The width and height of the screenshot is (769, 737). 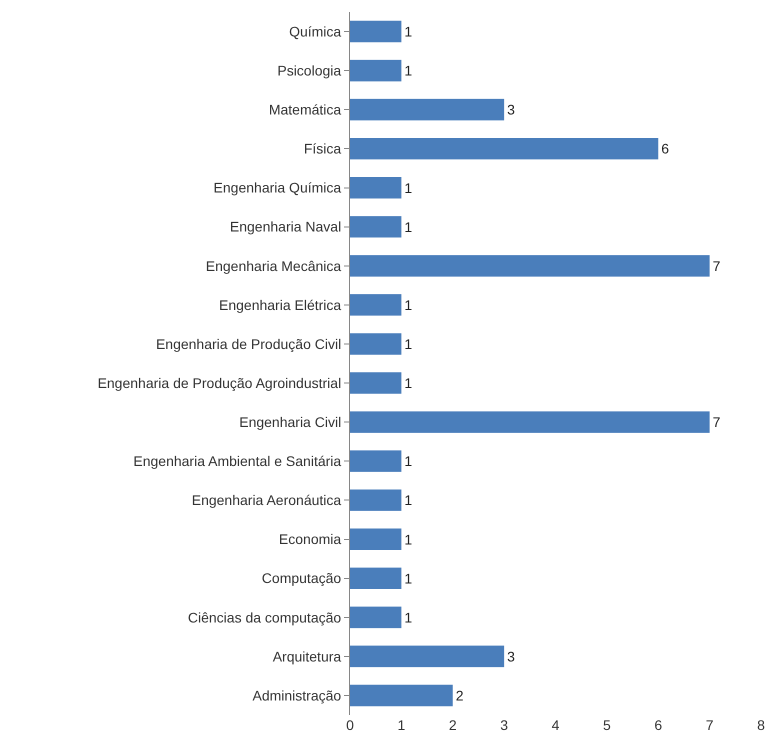 I want to click on data-label: 2, so click(x=460, y=695).